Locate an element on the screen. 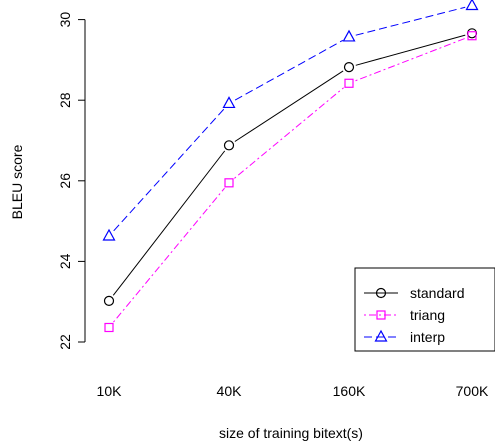  legend-item-standard: standard is located at coordinates (414, 293).